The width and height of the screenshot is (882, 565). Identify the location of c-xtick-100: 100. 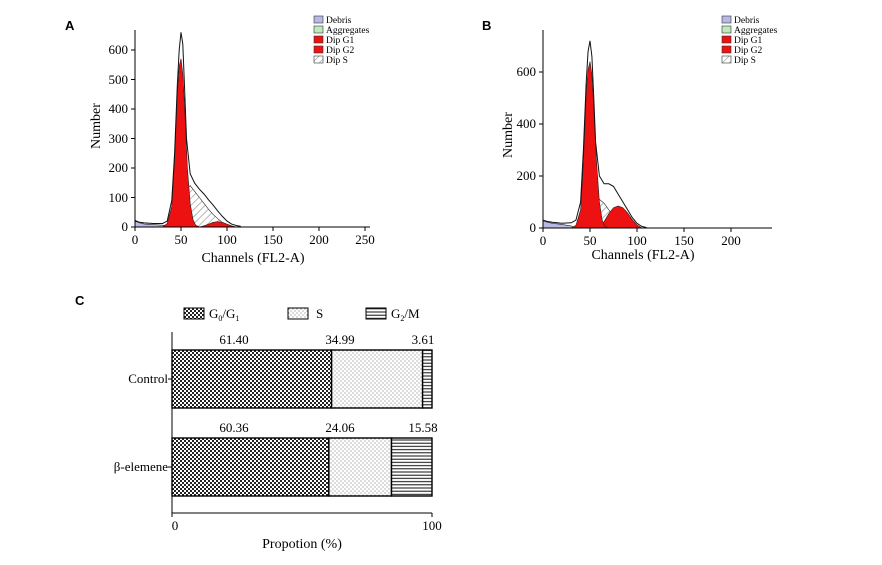
(432, 525).